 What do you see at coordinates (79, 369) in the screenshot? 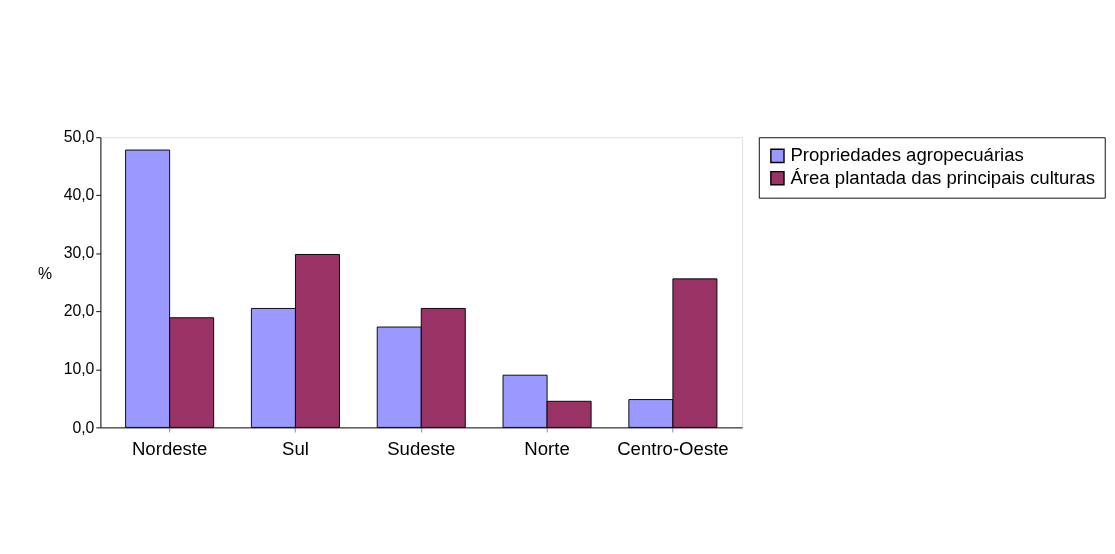
I see `y-tick-label: 10,0` at bounding box center [79, 369].